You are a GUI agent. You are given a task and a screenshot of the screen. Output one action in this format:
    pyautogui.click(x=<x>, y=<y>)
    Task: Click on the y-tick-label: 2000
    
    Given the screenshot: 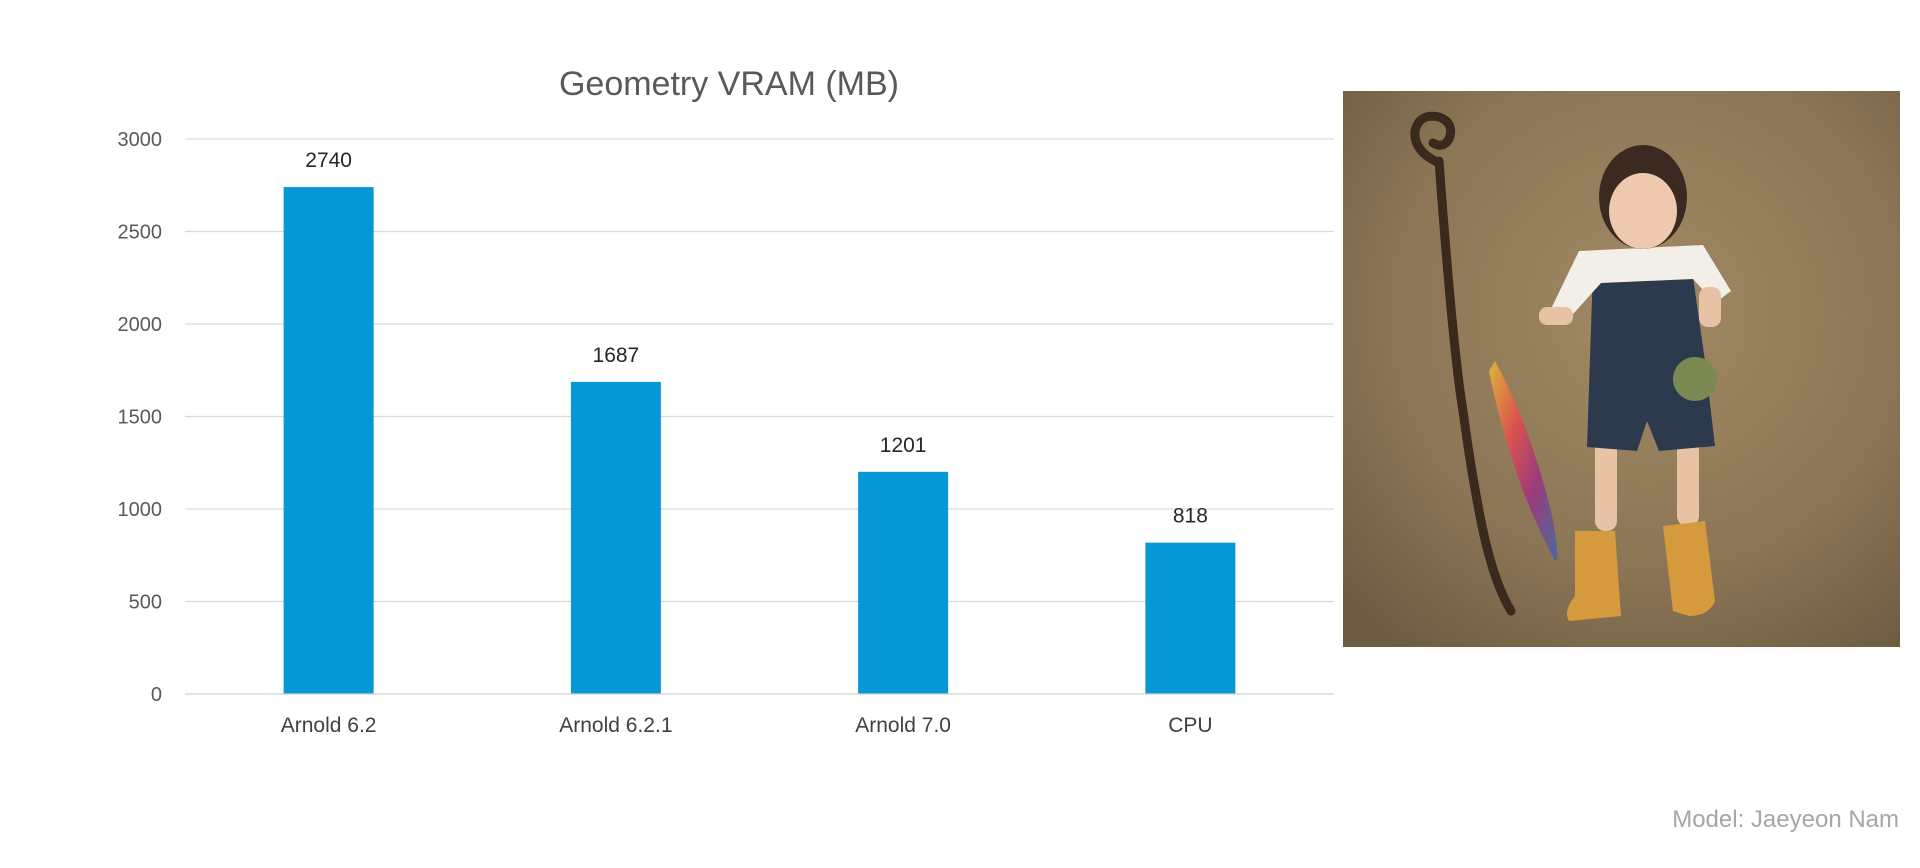 What is the action you would take?
    pyautogui.click(x=140, y=325)
    